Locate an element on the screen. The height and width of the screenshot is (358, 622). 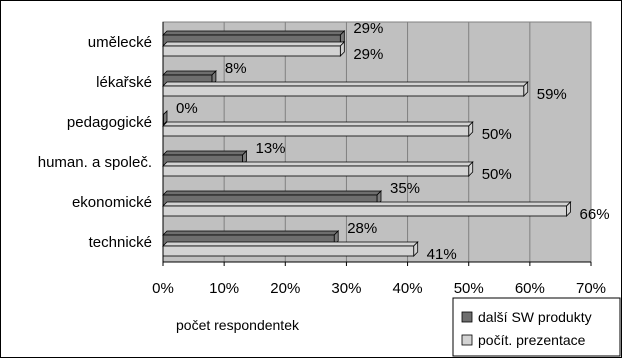
x-tick-label: 70% is located at coordinates (591, 288).